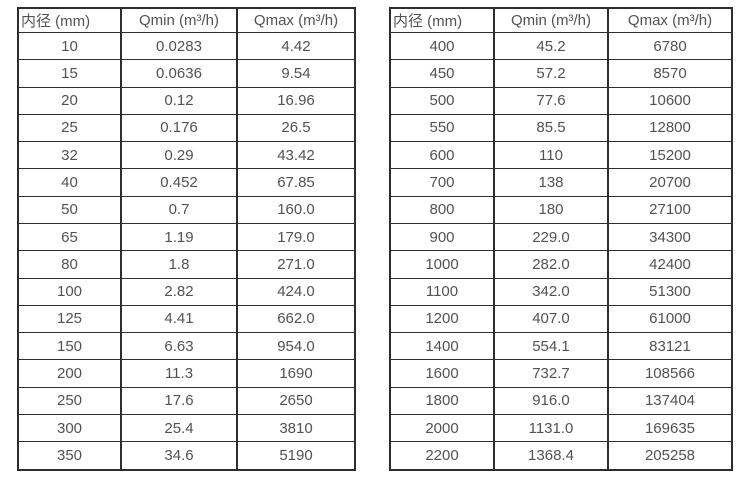 The height and width of the screenshot is (483, 750). What do you see at coordinates (179, 100) in the screenshot?
I see `table-cell: 0.12` at bounding box center [179, 100].